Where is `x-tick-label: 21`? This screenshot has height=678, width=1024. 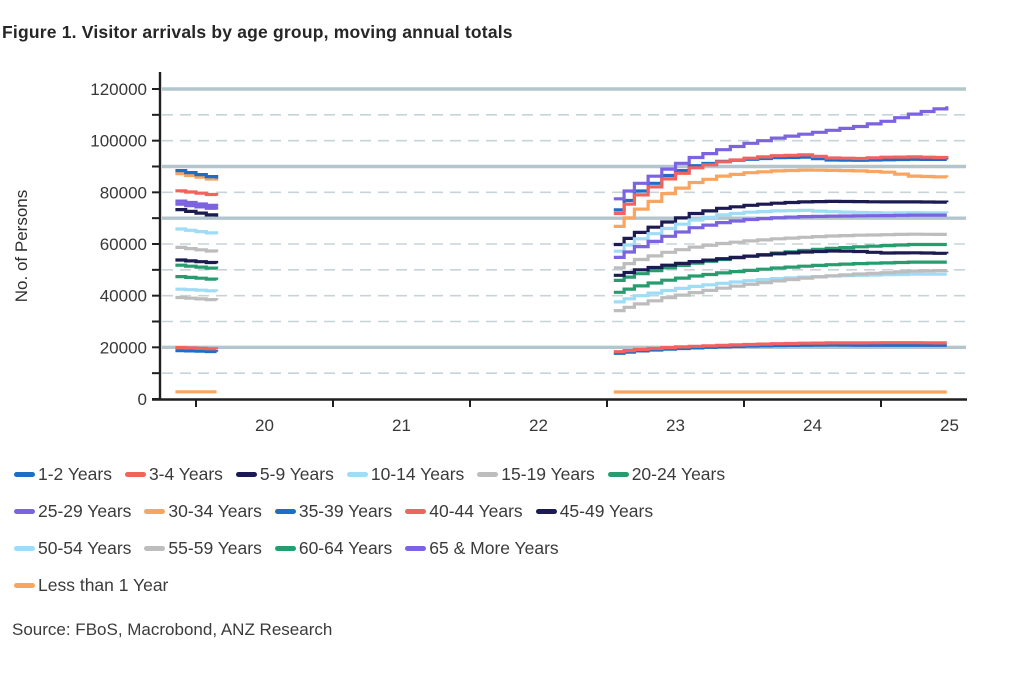 x-tick-label: 21 is located at coordinates (401, 425).